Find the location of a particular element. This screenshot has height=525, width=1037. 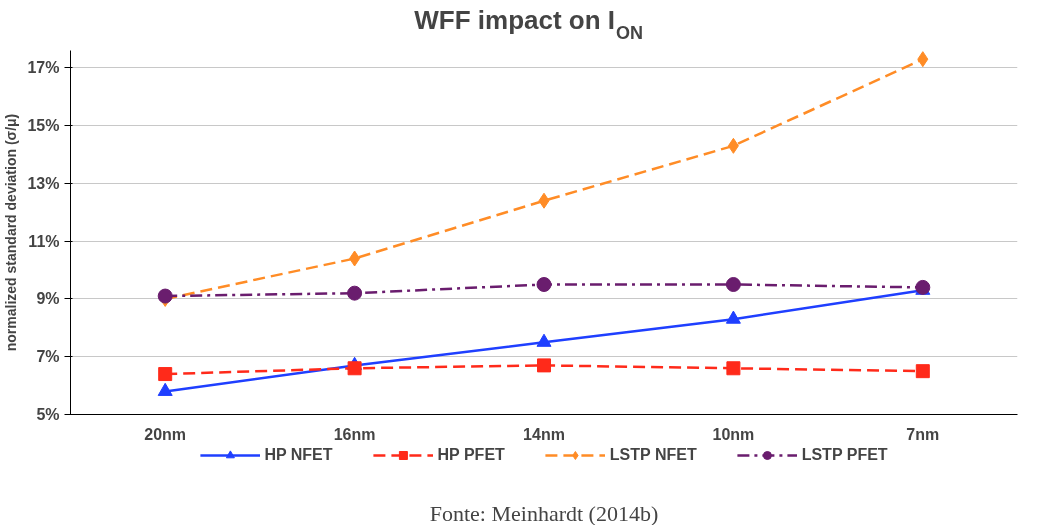

y-tick-label: 9% is located at coordinates (48, 299).